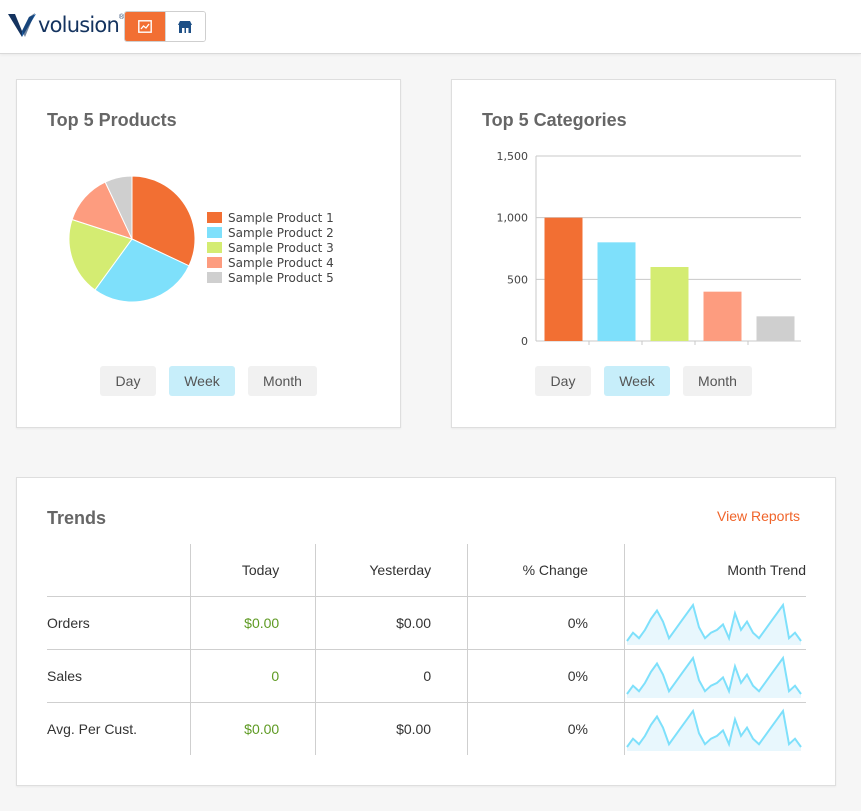  I want to click on top-products-pie-chart, so click(132, 239).